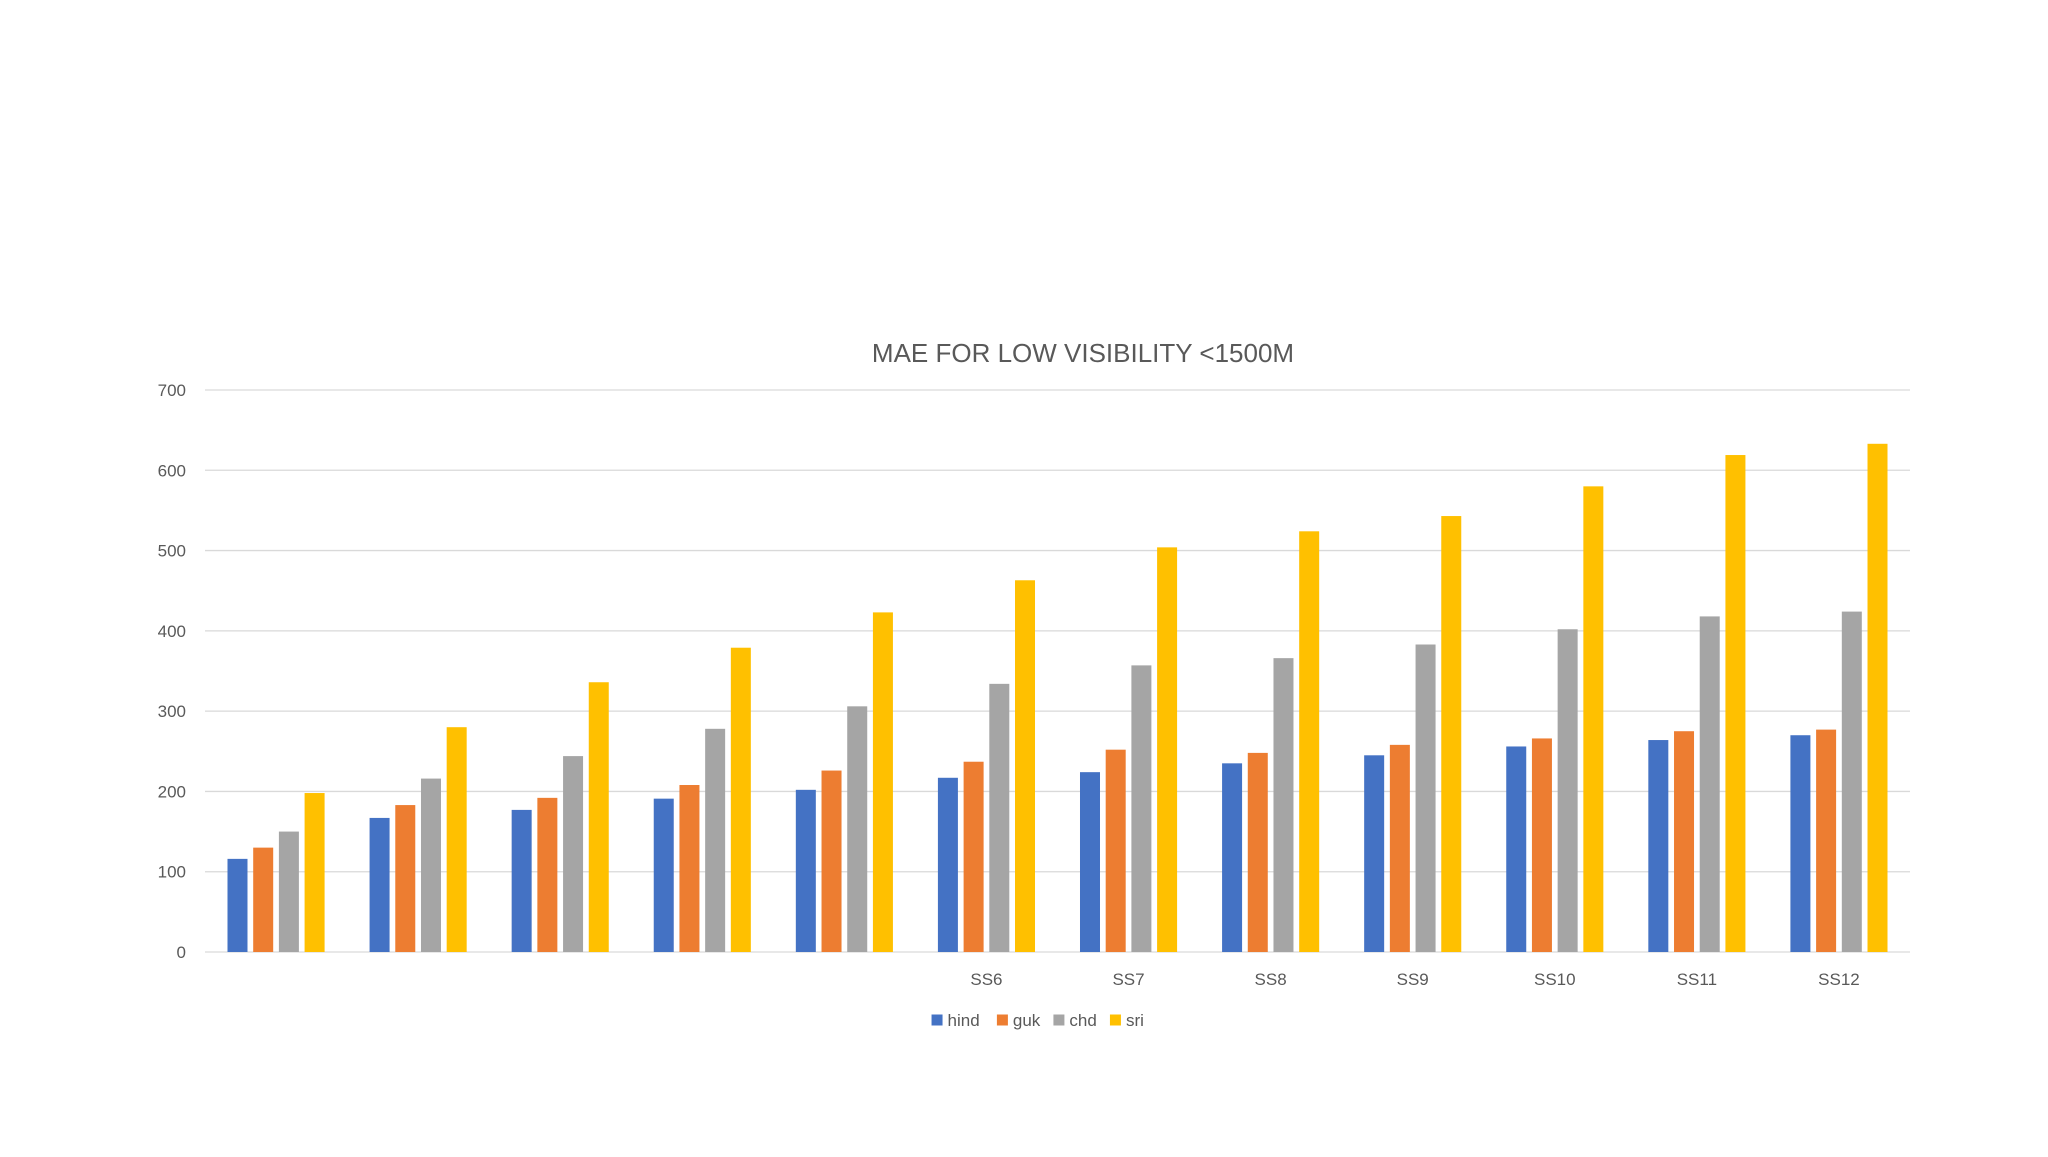  What do you see at coordinates (172, 551) in the screenshot?
I see `y-tick-label: 500` at bounding box center [172, 551].